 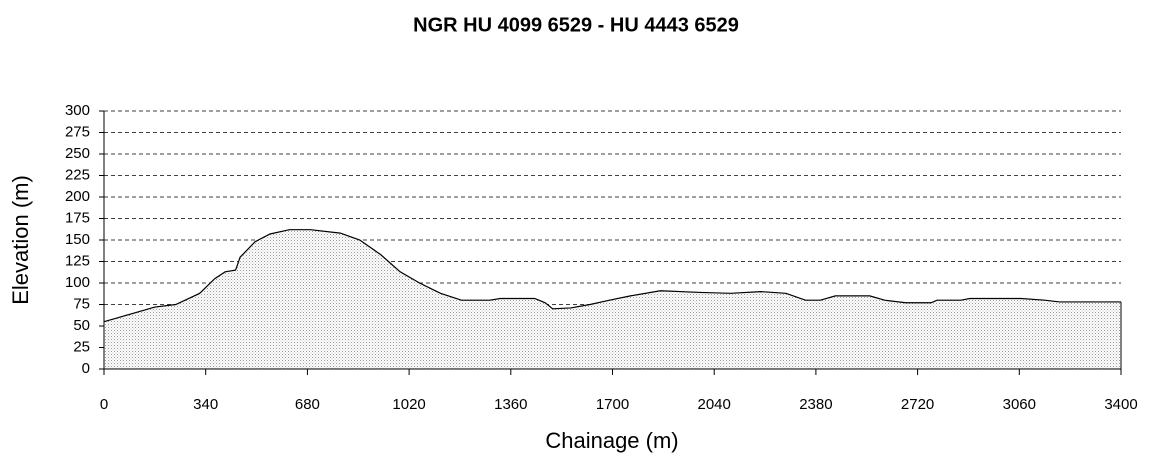 What do you see at coordinates (815, 404) in the screenshot?
I see `x-tick-label: 2380` at bounding box center [815, 404].